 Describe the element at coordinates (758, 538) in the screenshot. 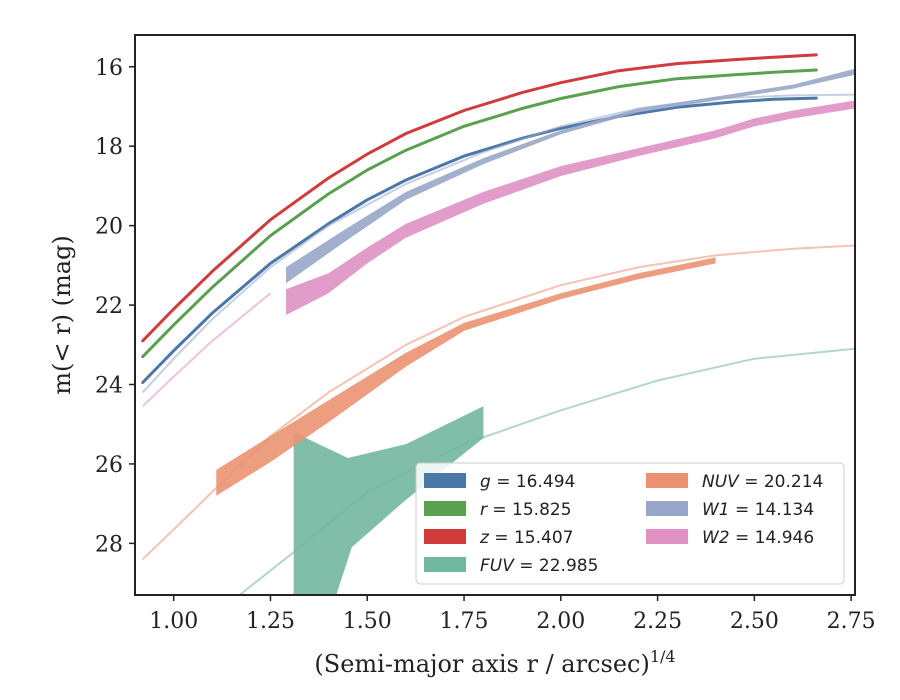

I see `legend-label: W2 = 14.946` at that location.